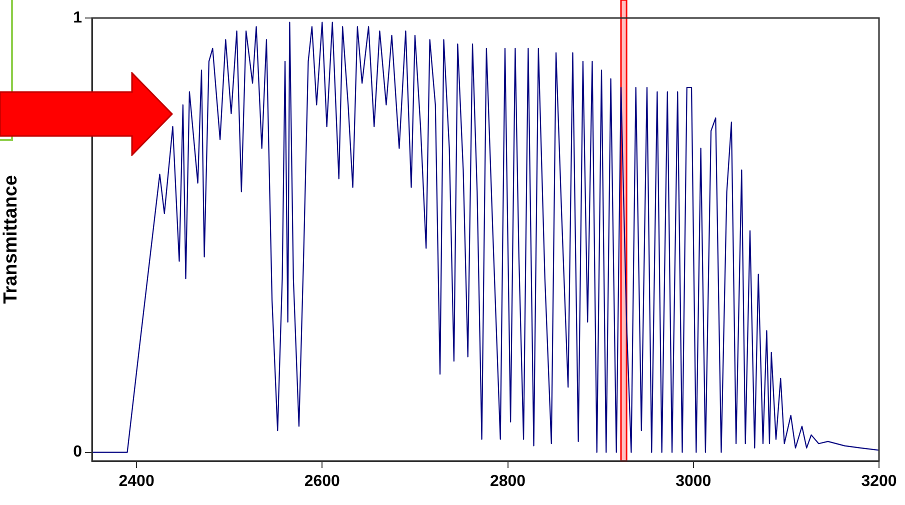 Image resolution: width=905 pixels, height=505 pixels. What do you see at coordinates (77, 17) in the screenshot?
I see `y-tick-label: 1` at bounding box center [77, 17].